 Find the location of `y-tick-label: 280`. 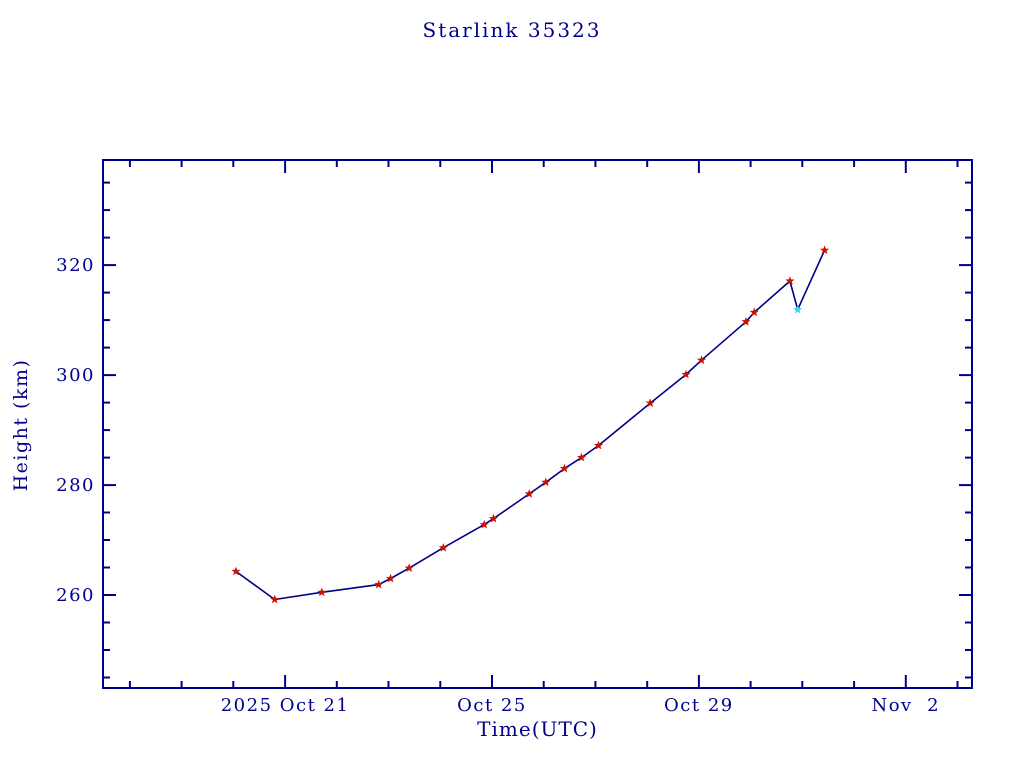

y-tick-label: 280 is located at coordinates (75, 485).